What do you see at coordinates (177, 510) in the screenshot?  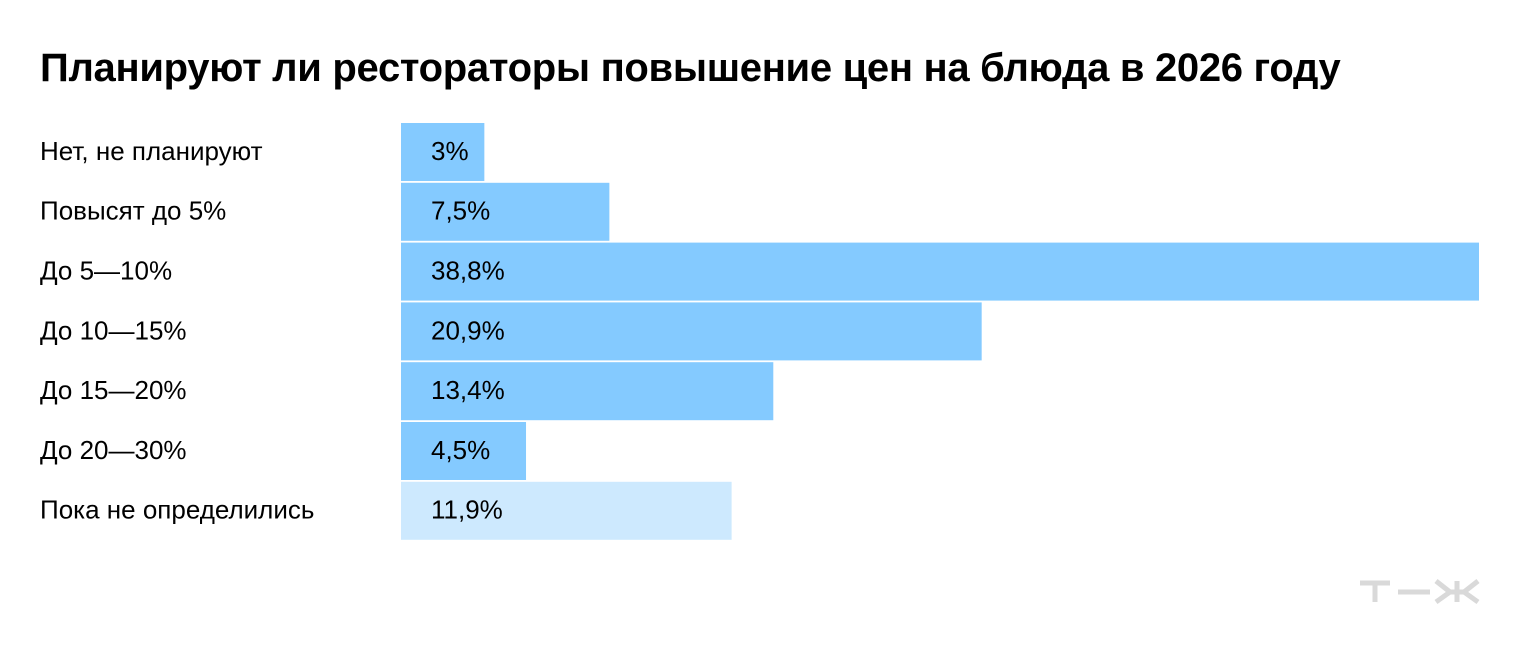 I see `category-label: Пока не определились` at bounding box center [177, 510].